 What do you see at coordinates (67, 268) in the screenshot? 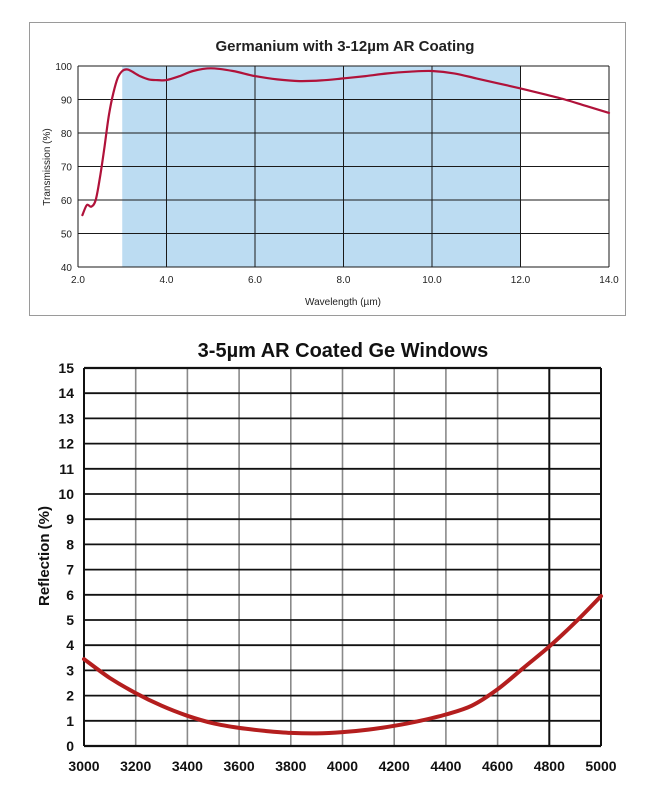
I see `chart-1-y-tick-label: 40` at bounding box center [67, 268].